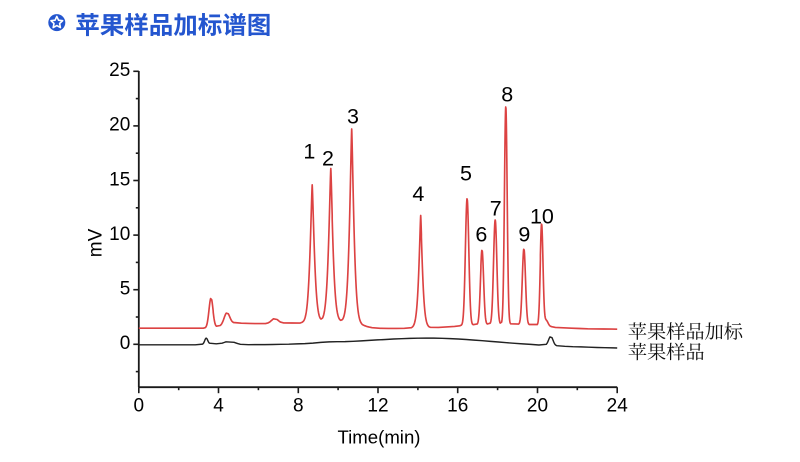  I want to click on svg-text: 12, so click(377, 406).